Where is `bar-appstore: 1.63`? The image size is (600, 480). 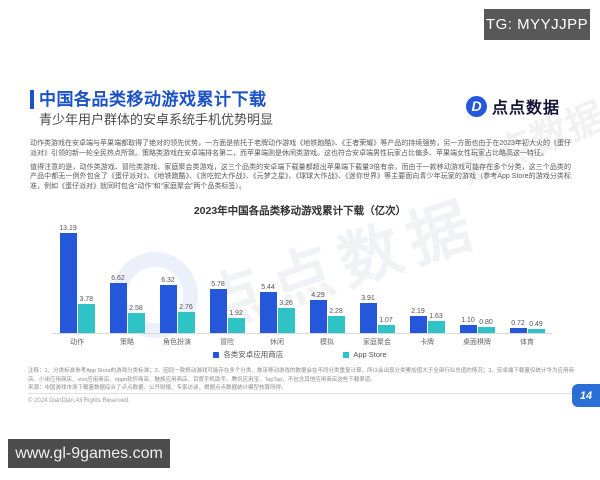 bar-appstore: 1.63 is located at coordinates (436, 322).